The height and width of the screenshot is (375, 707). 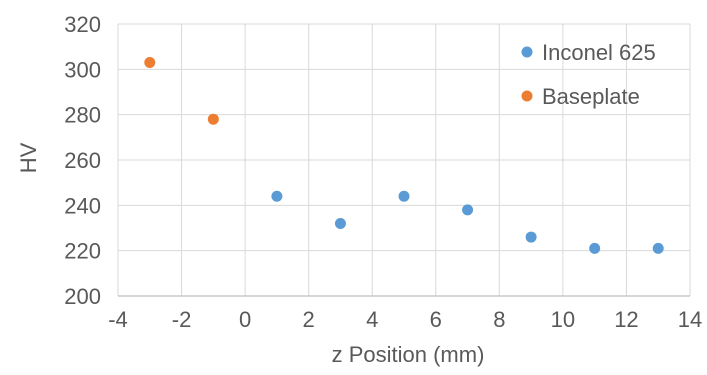 What do you see at coordinates (405, 319) in the screenshot?
I see `x-tick-labels: -4 -2 0 2 4 6 8 10 12 14` at bounding box center [405, 319].